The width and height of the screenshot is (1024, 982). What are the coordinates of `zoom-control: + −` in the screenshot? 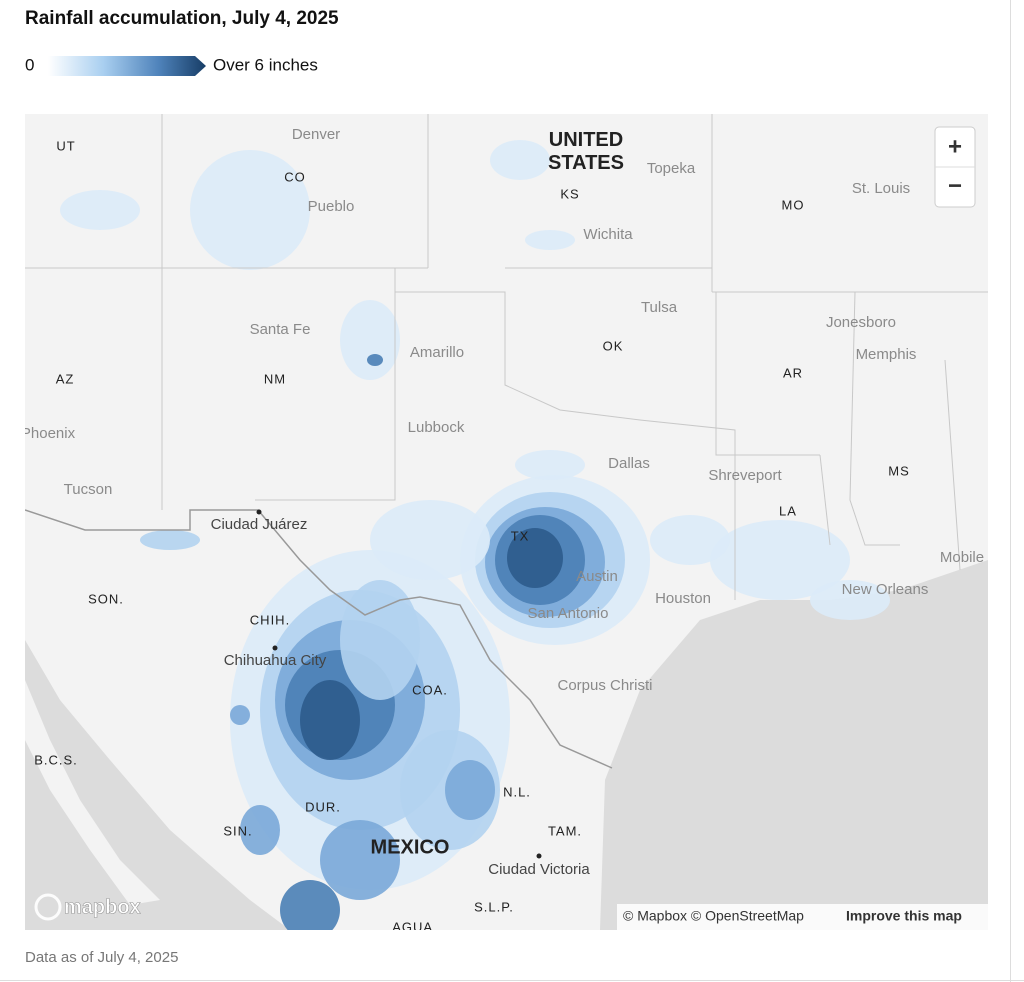 It's located at (955, 167).